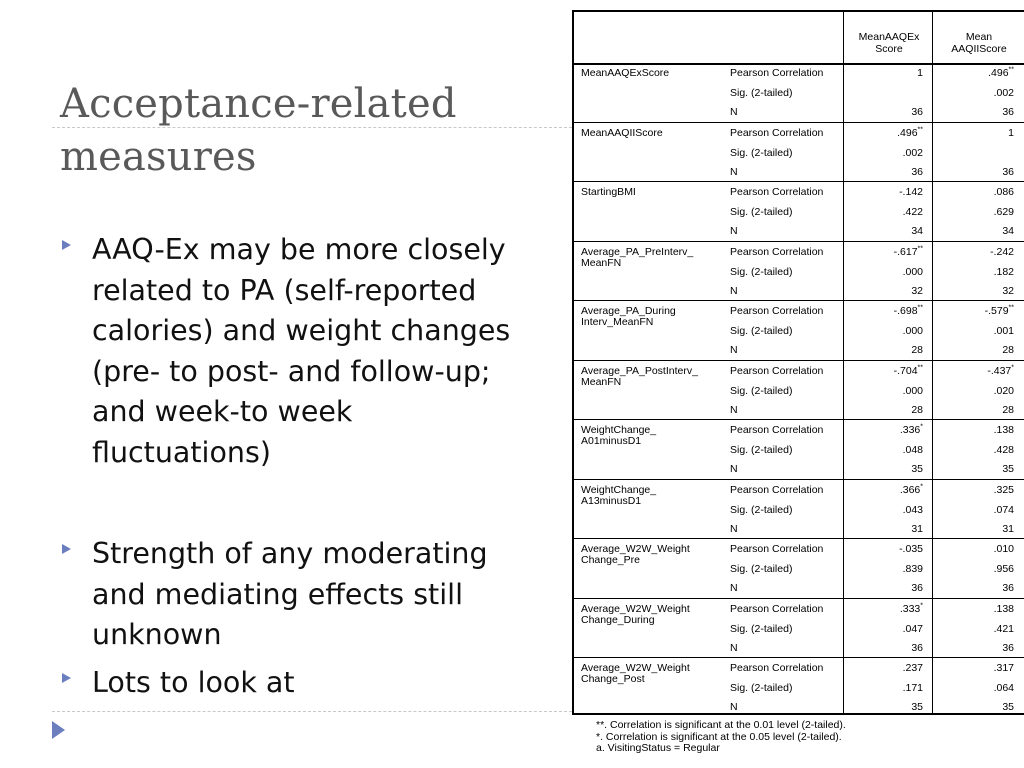  What do you see at coordinates (635, 673) in the screenshot?
I see `row-variable-label: Average_W2W_Weight Change_Post` at bounding box center [635, 673].